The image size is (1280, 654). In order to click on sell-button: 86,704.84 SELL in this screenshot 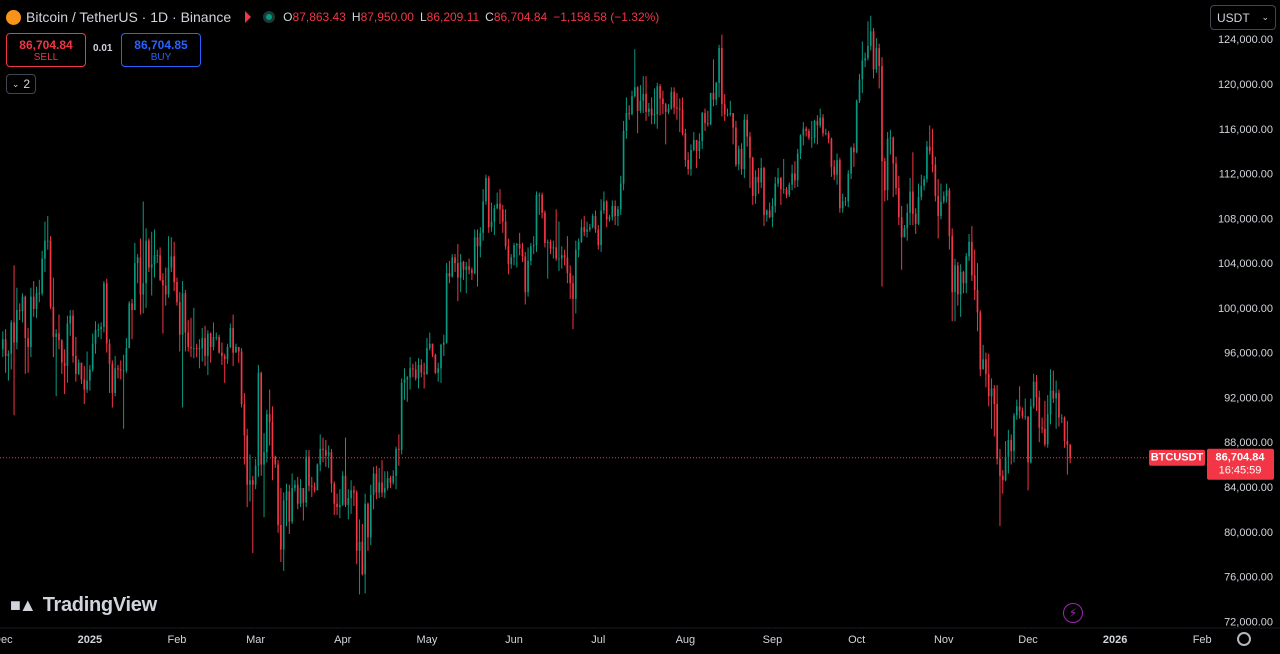, I will do `click(46, 50)`.